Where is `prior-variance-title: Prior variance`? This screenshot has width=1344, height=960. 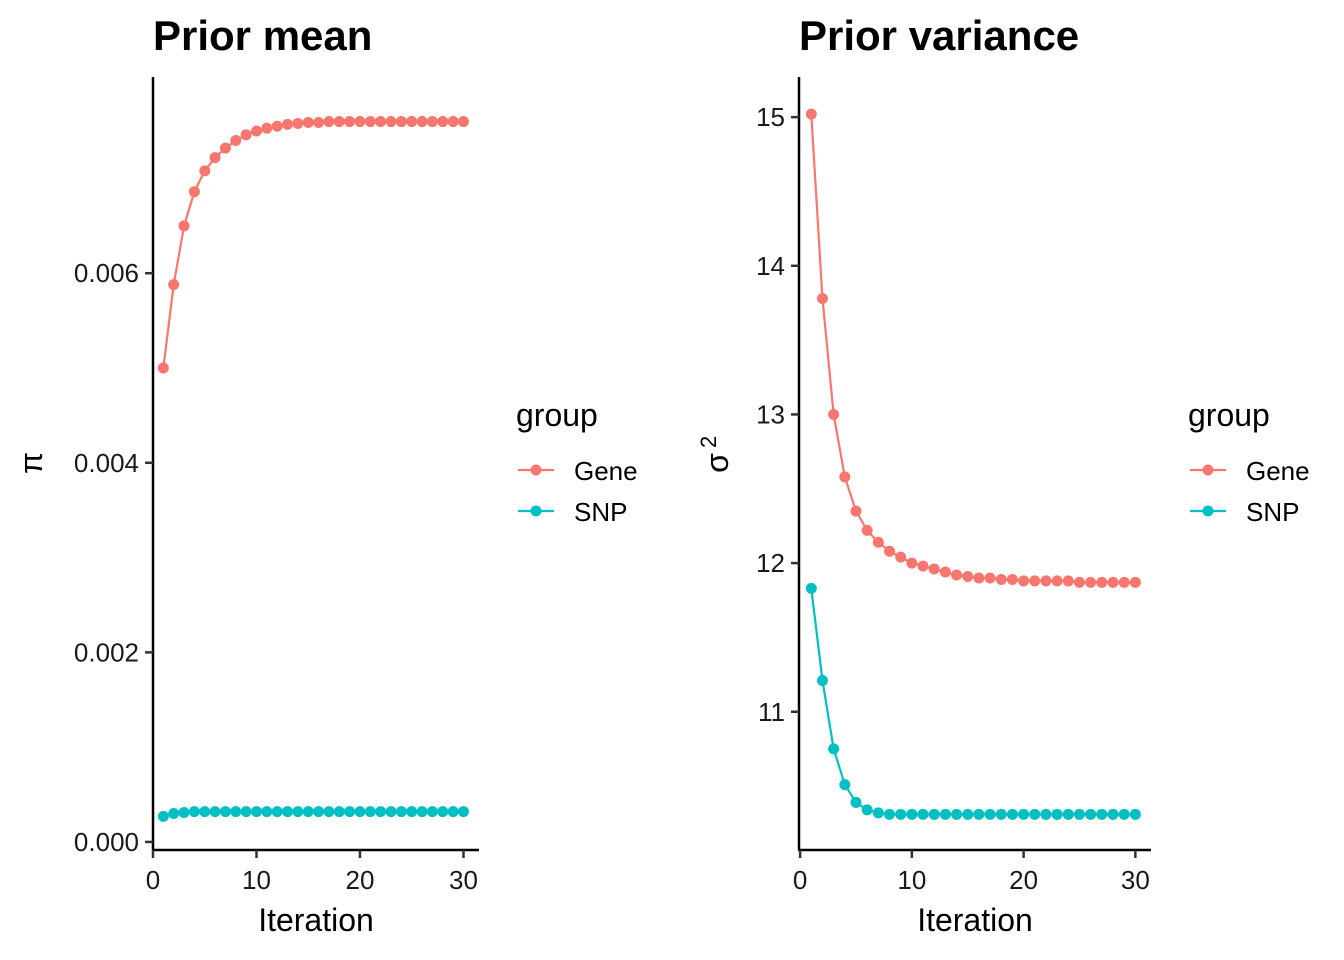
prior-variance-title: Prior variance is located at coordinates (939, 35).